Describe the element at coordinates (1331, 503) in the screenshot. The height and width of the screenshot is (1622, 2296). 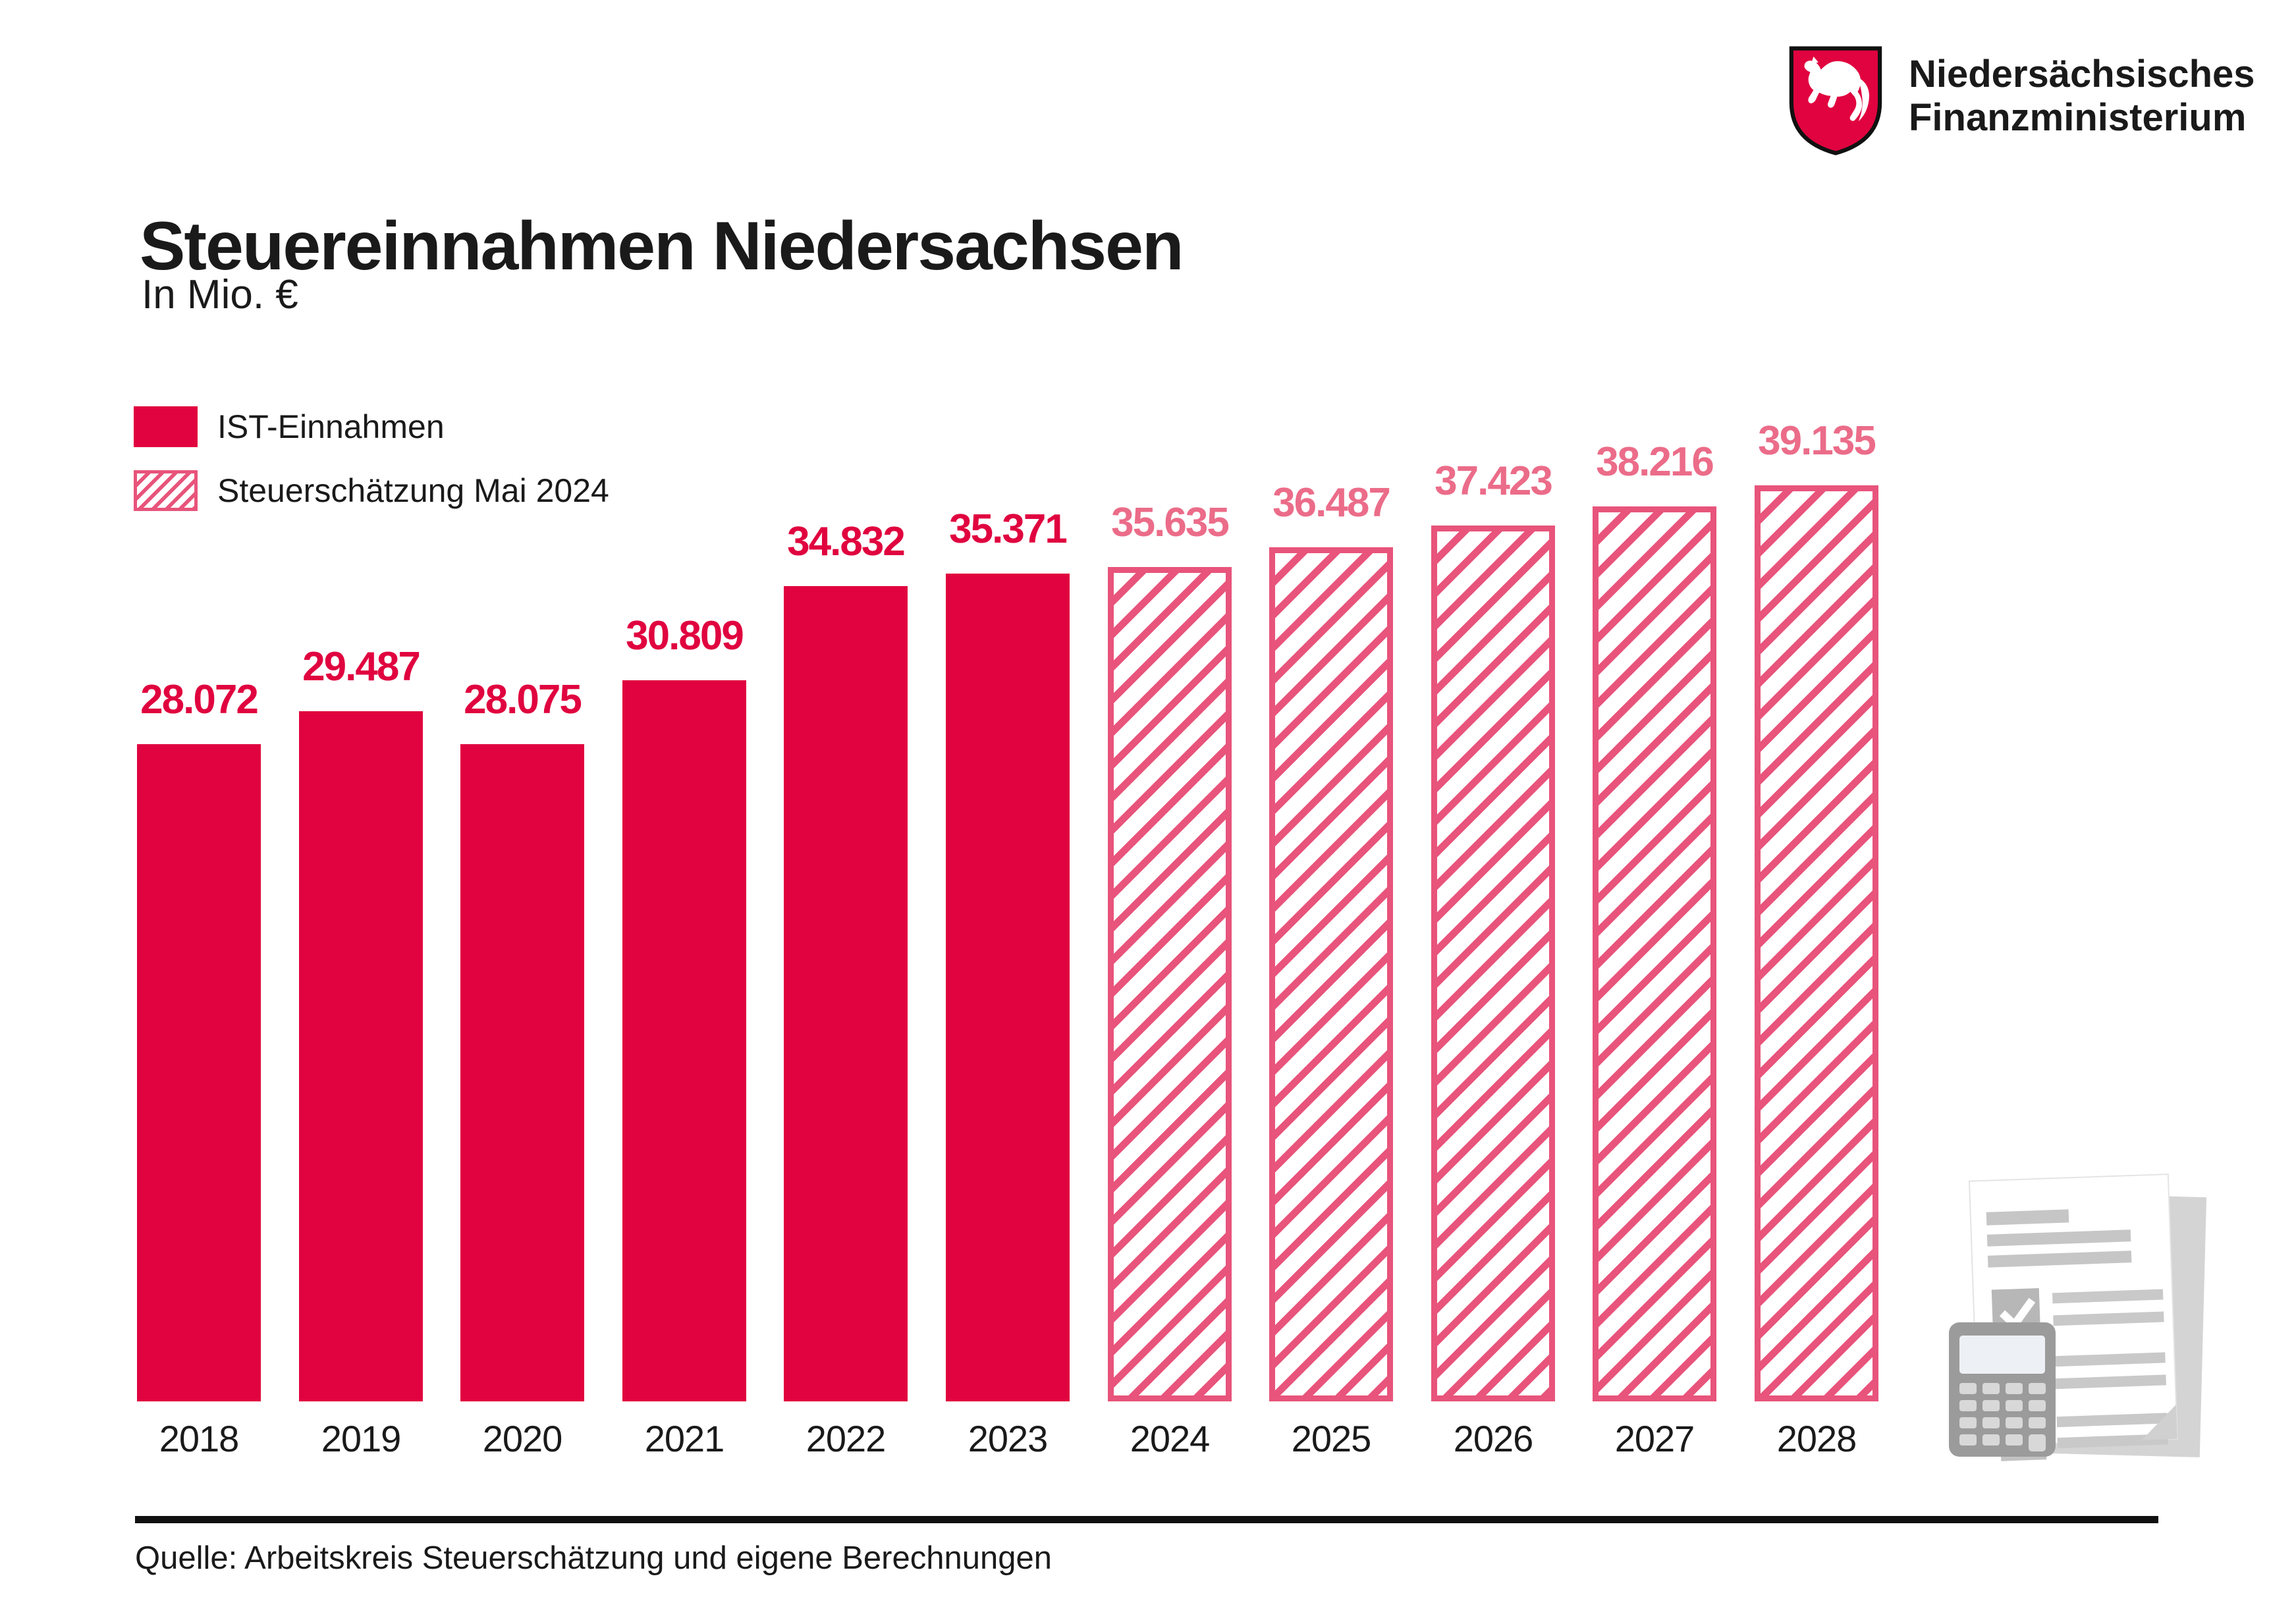
I see `value-label-2025: 36.487` at that location.